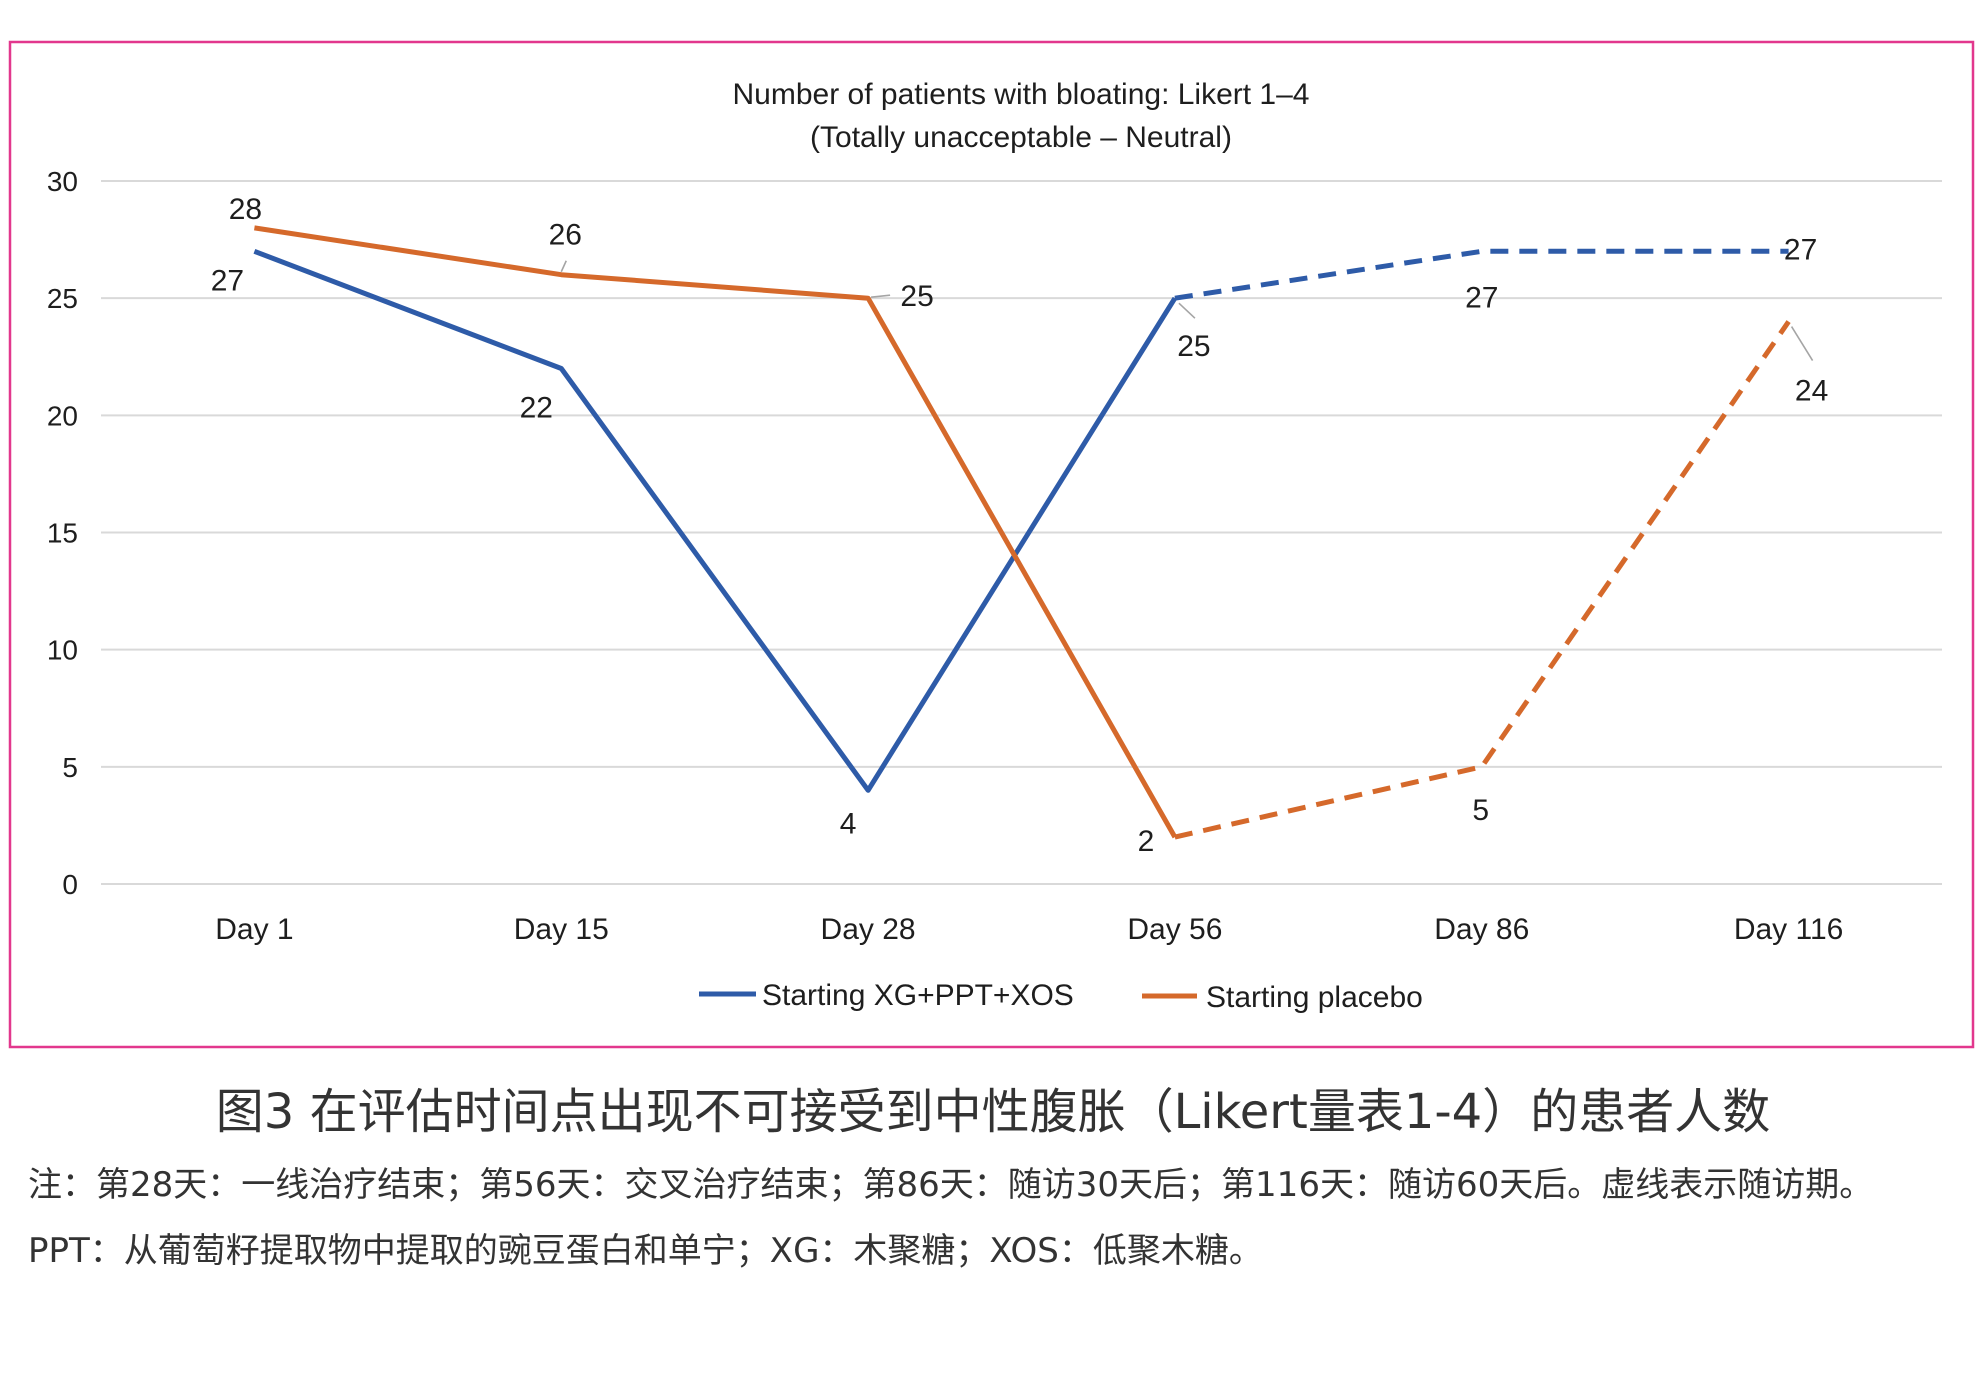  Describe the element at coordinates (565, 235) in the screenshot. I see `data-label: 26` at that location.